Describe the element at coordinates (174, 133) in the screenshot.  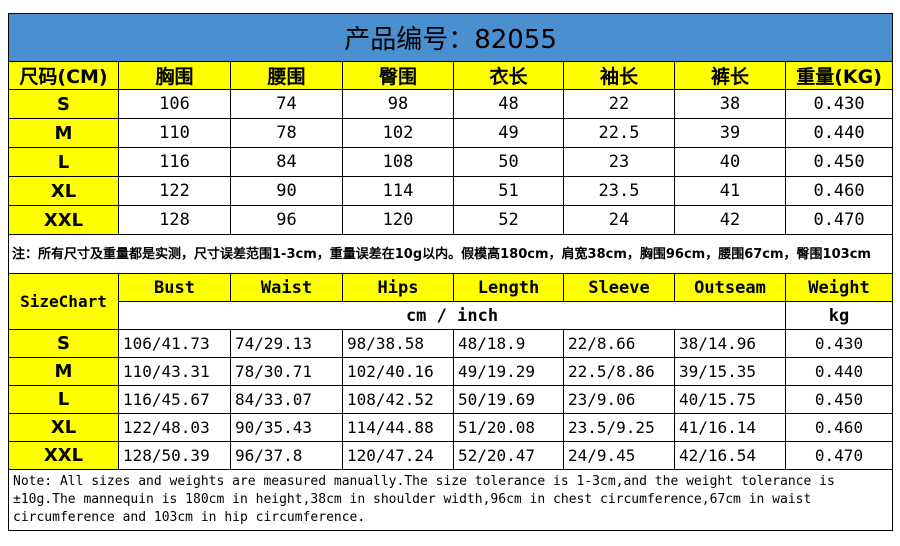
I see `table-cell: 110` at that location.